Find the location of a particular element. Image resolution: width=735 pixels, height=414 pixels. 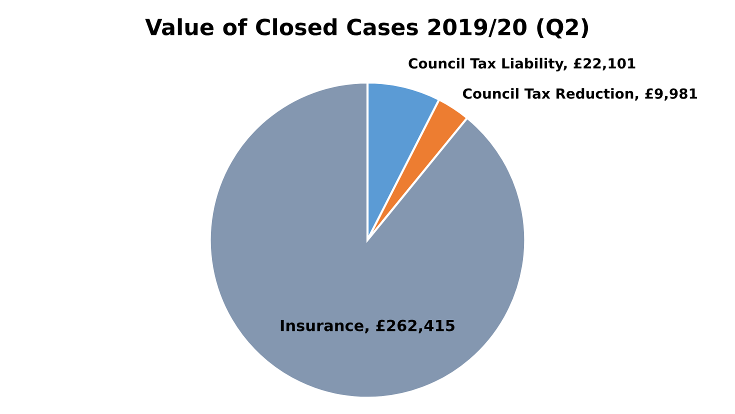

slice-label: Council Tax Reduction, £9,981 is located at coordinates (579, 94).